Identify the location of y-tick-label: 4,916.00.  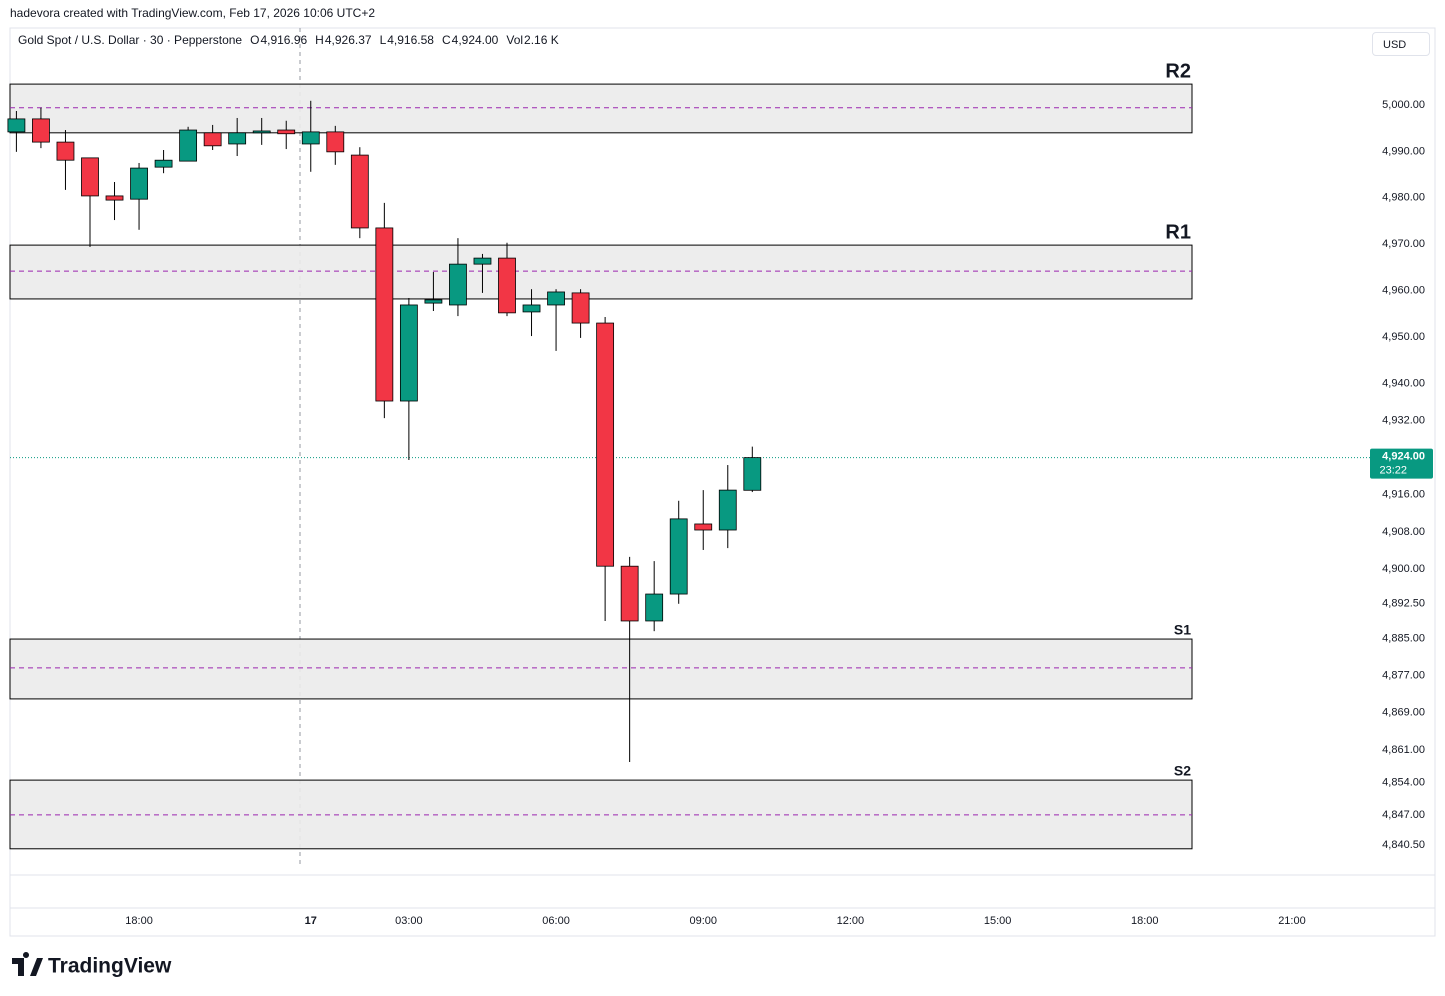
(1403, 495).